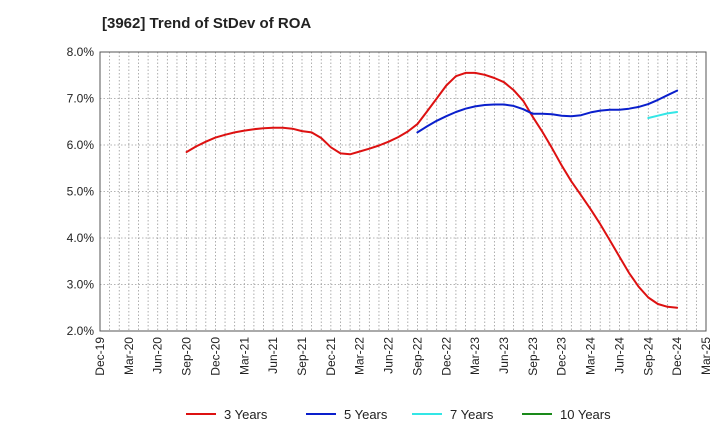  Describe the element at coordinates (706, 356) in the screenshot. I see `x-tick-label: Mar-25` at that location.